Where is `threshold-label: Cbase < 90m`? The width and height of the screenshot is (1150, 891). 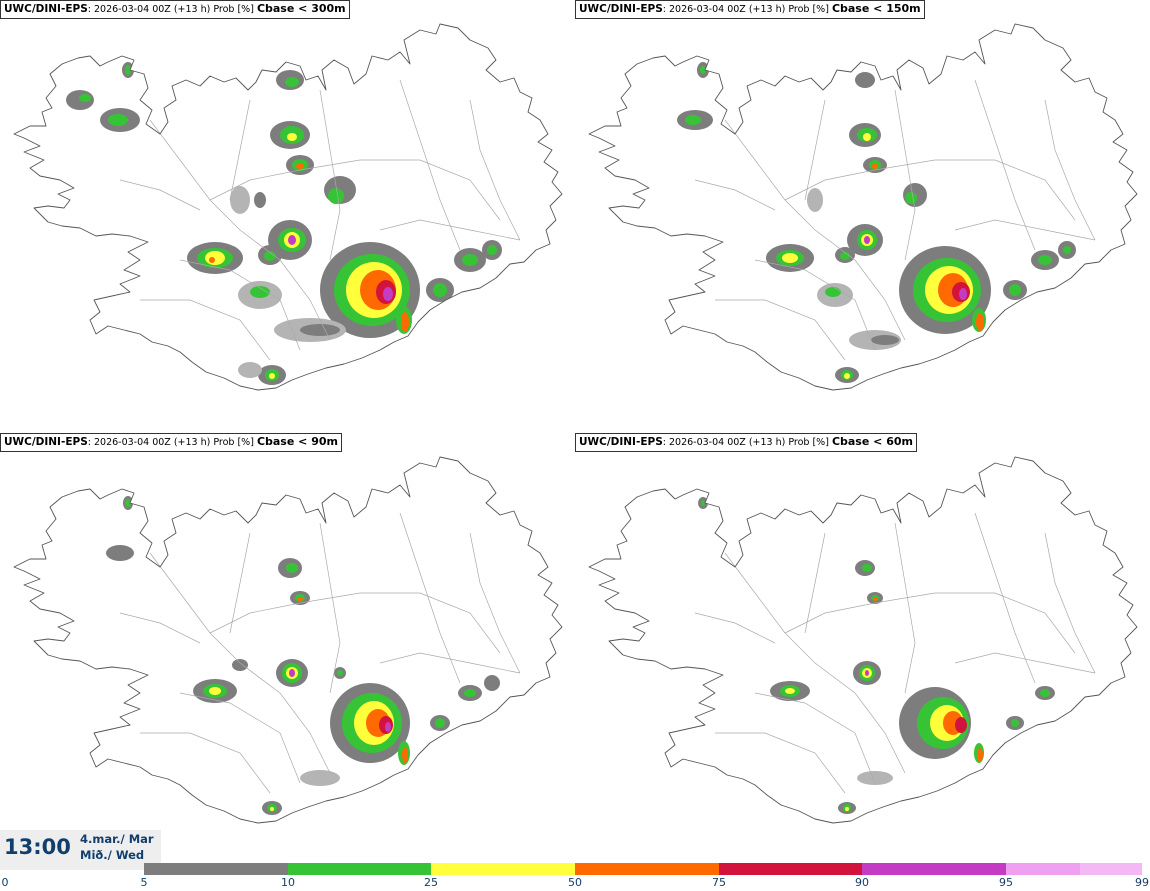
threshold-label: Cbase < 90m is located at coordinates (297, 441).